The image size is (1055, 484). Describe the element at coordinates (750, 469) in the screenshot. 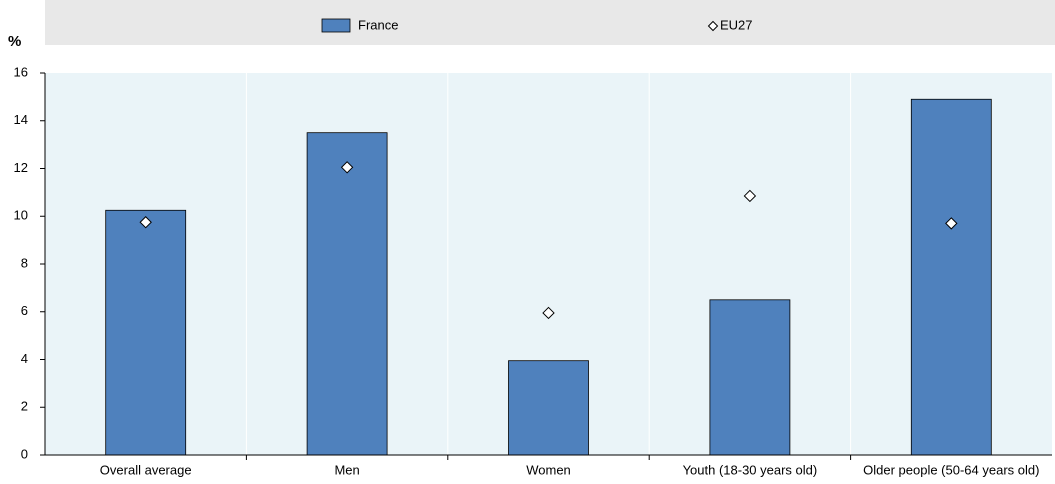

I see `x-tick-label: Youth (18-30 years old)` at that location.